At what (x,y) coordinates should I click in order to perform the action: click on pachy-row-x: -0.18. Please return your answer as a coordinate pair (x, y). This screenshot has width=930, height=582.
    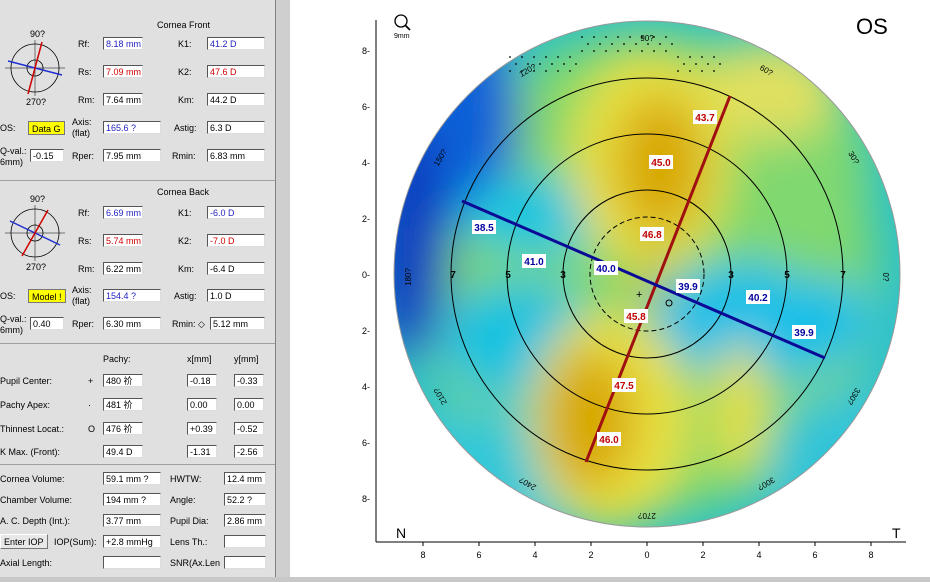
    Looking at the image, I should click on (202, 380).